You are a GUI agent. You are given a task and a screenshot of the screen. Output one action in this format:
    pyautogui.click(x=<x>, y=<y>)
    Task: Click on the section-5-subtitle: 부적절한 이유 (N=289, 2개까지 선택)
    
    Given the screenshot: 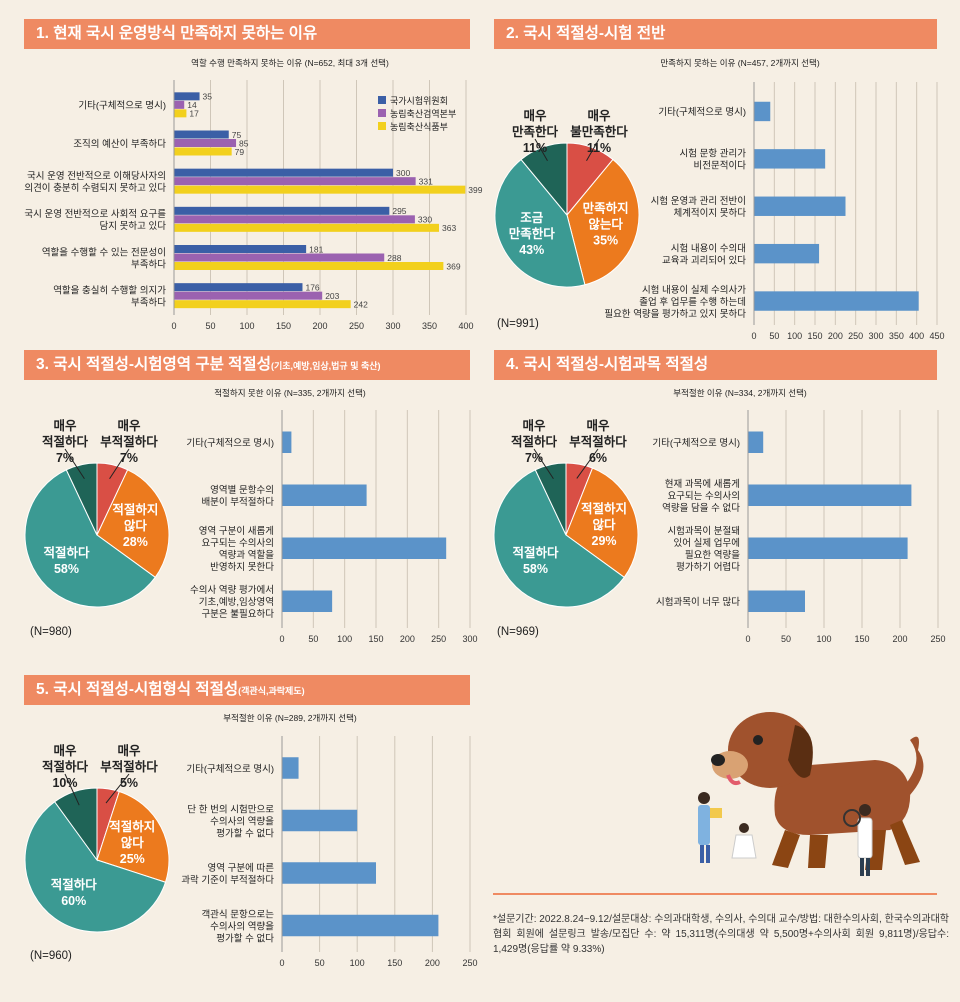 What is the action you would take?
    pyautogui.click(x=290, y=718)
    